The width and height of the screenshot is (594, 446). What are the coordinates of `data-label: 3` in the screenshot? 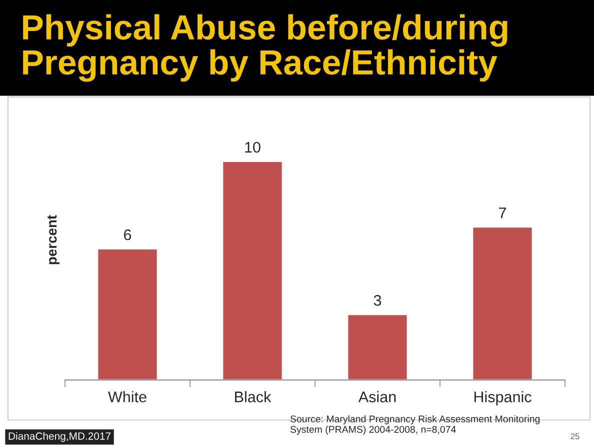 It's located at (378, 300).